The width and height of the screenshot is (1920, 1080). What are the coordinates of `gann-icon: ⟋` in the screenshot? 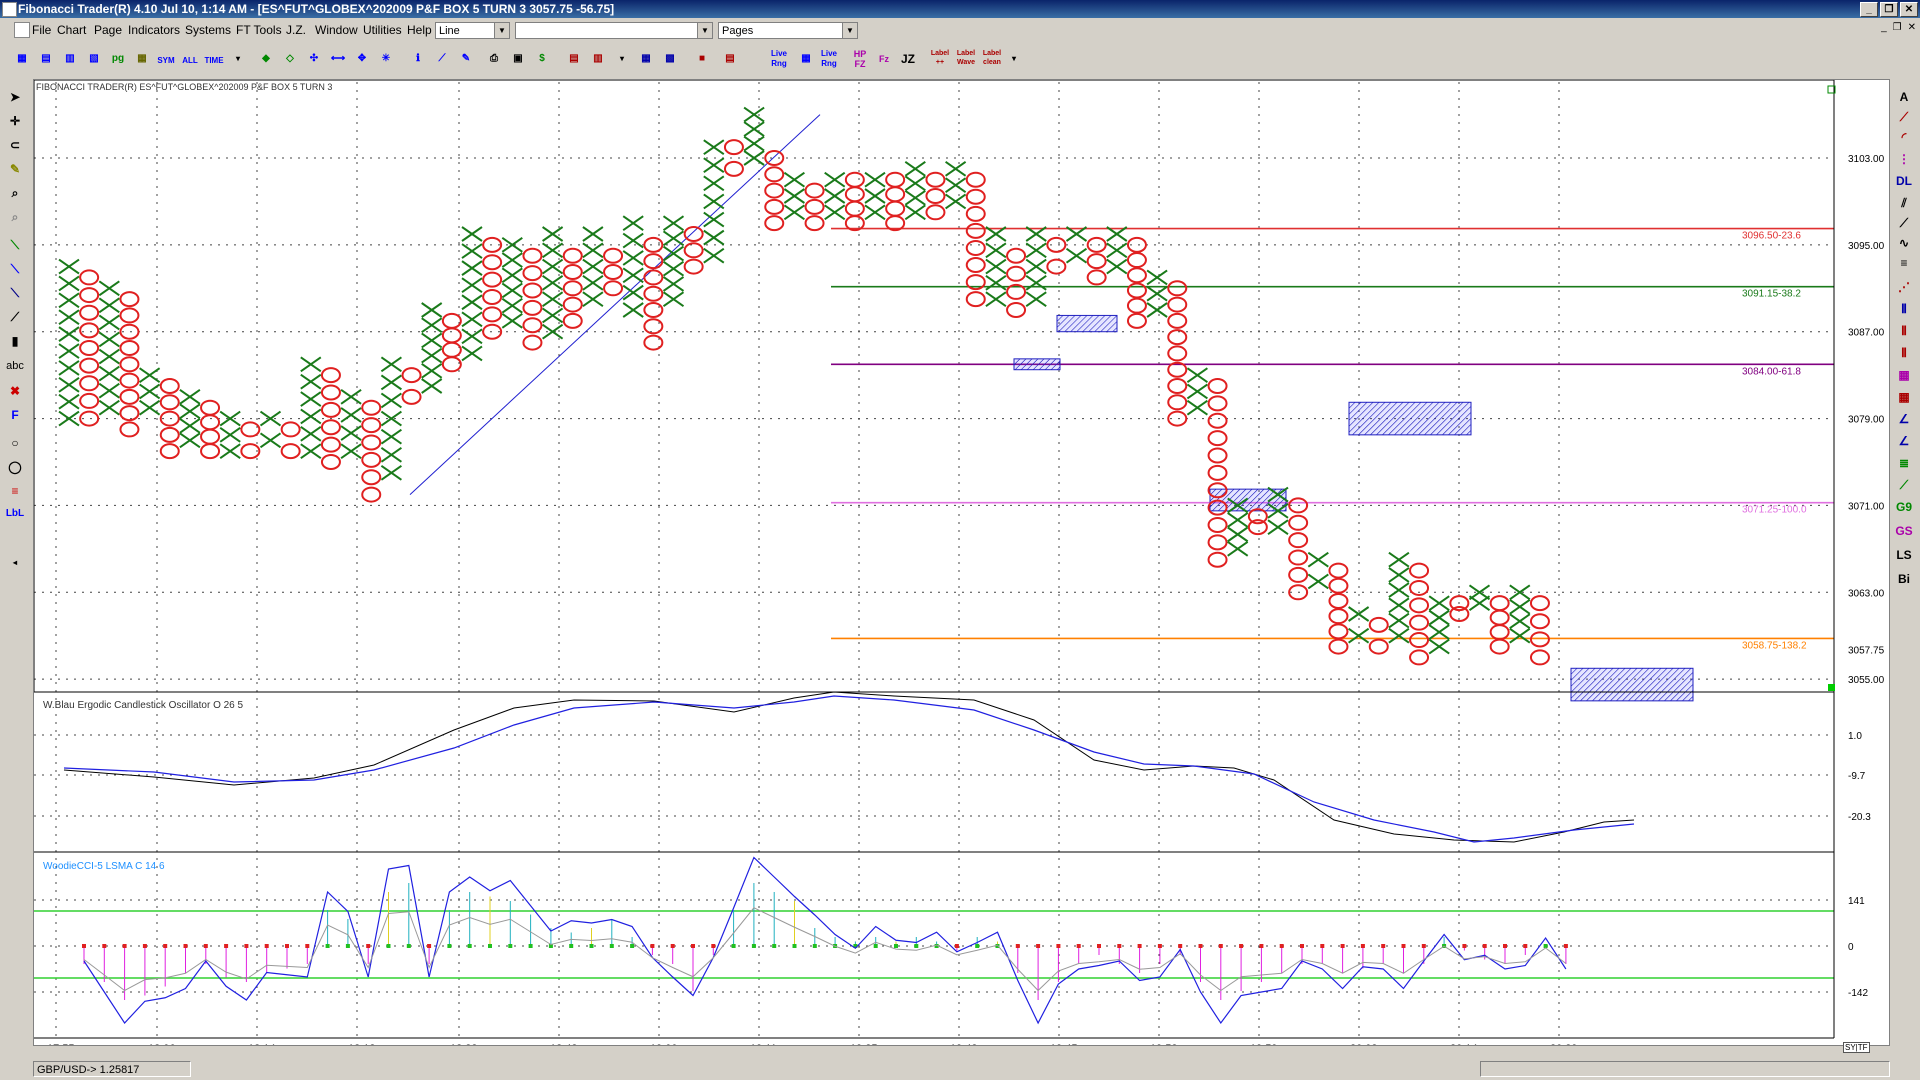 It's located at (1904, 485).